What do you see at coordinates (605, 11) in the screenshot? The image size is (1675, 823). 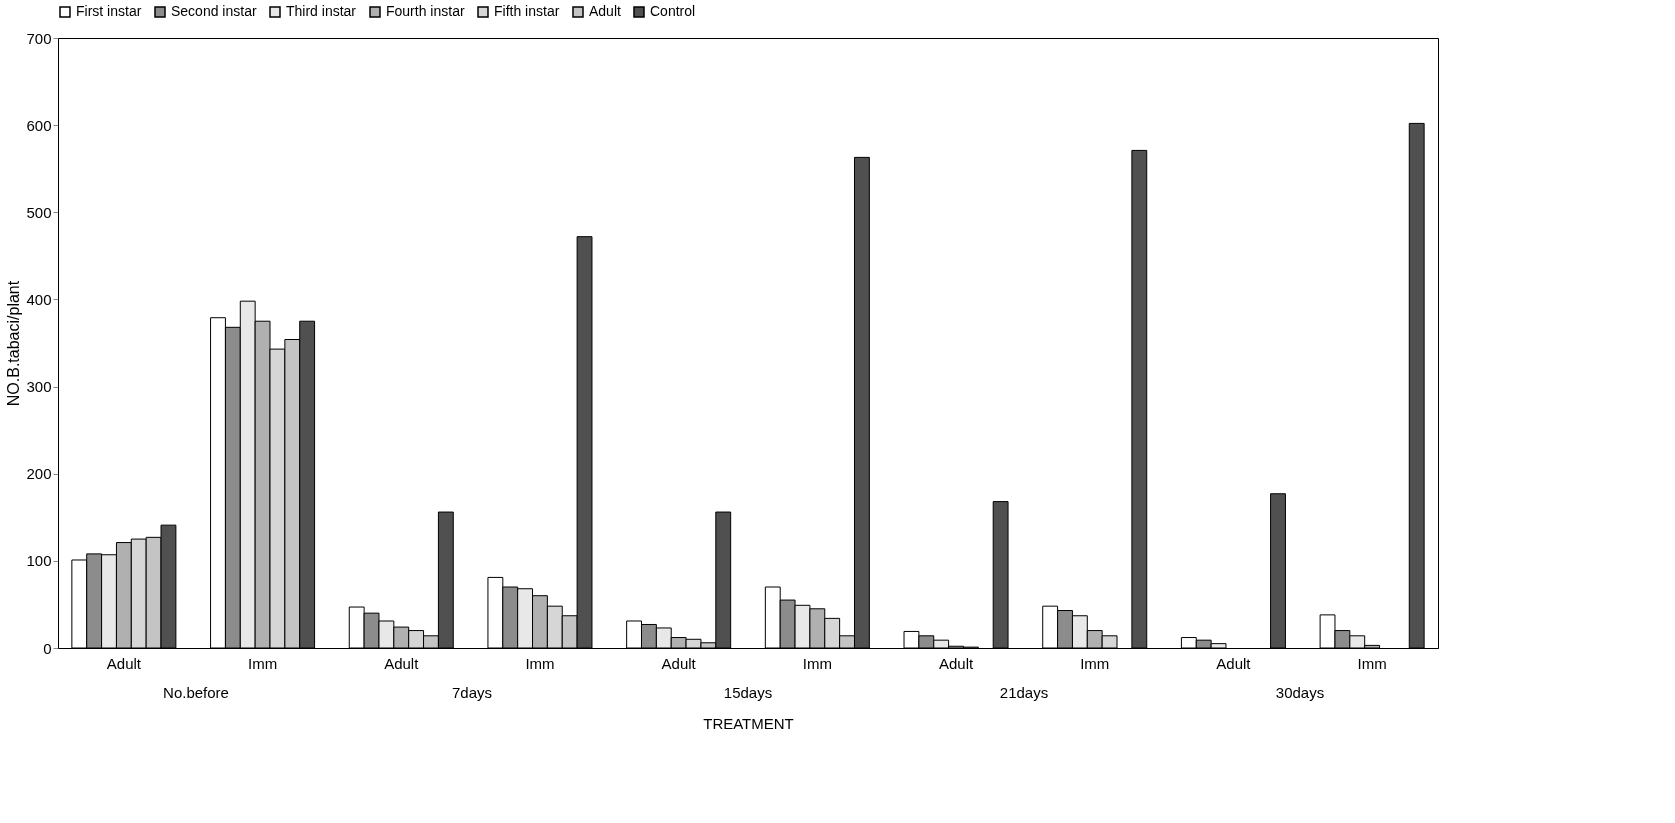 I see `legend-label: Adult` at bounding box center [605, 11].